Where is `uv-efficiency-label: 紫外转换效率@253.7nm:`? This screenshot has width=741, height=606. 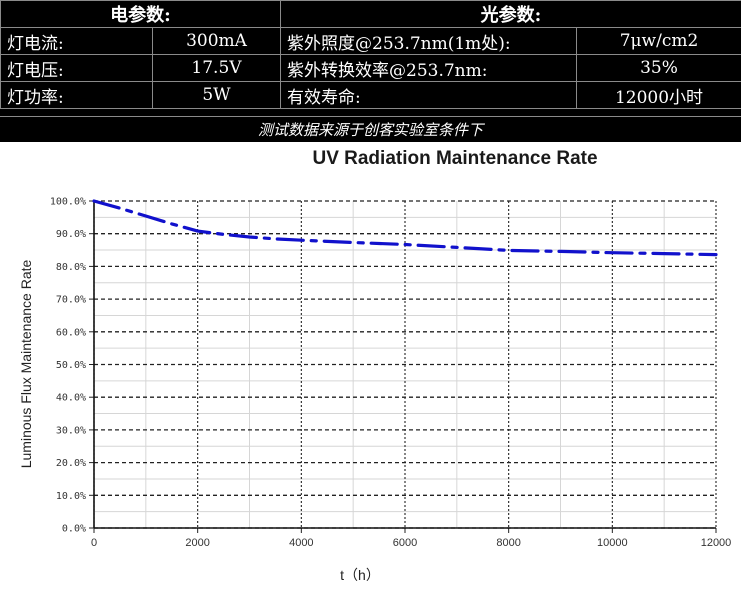
uv-efficiency-label: 紫外转换效率@253.7nm: is located at coordinates (429, 68).